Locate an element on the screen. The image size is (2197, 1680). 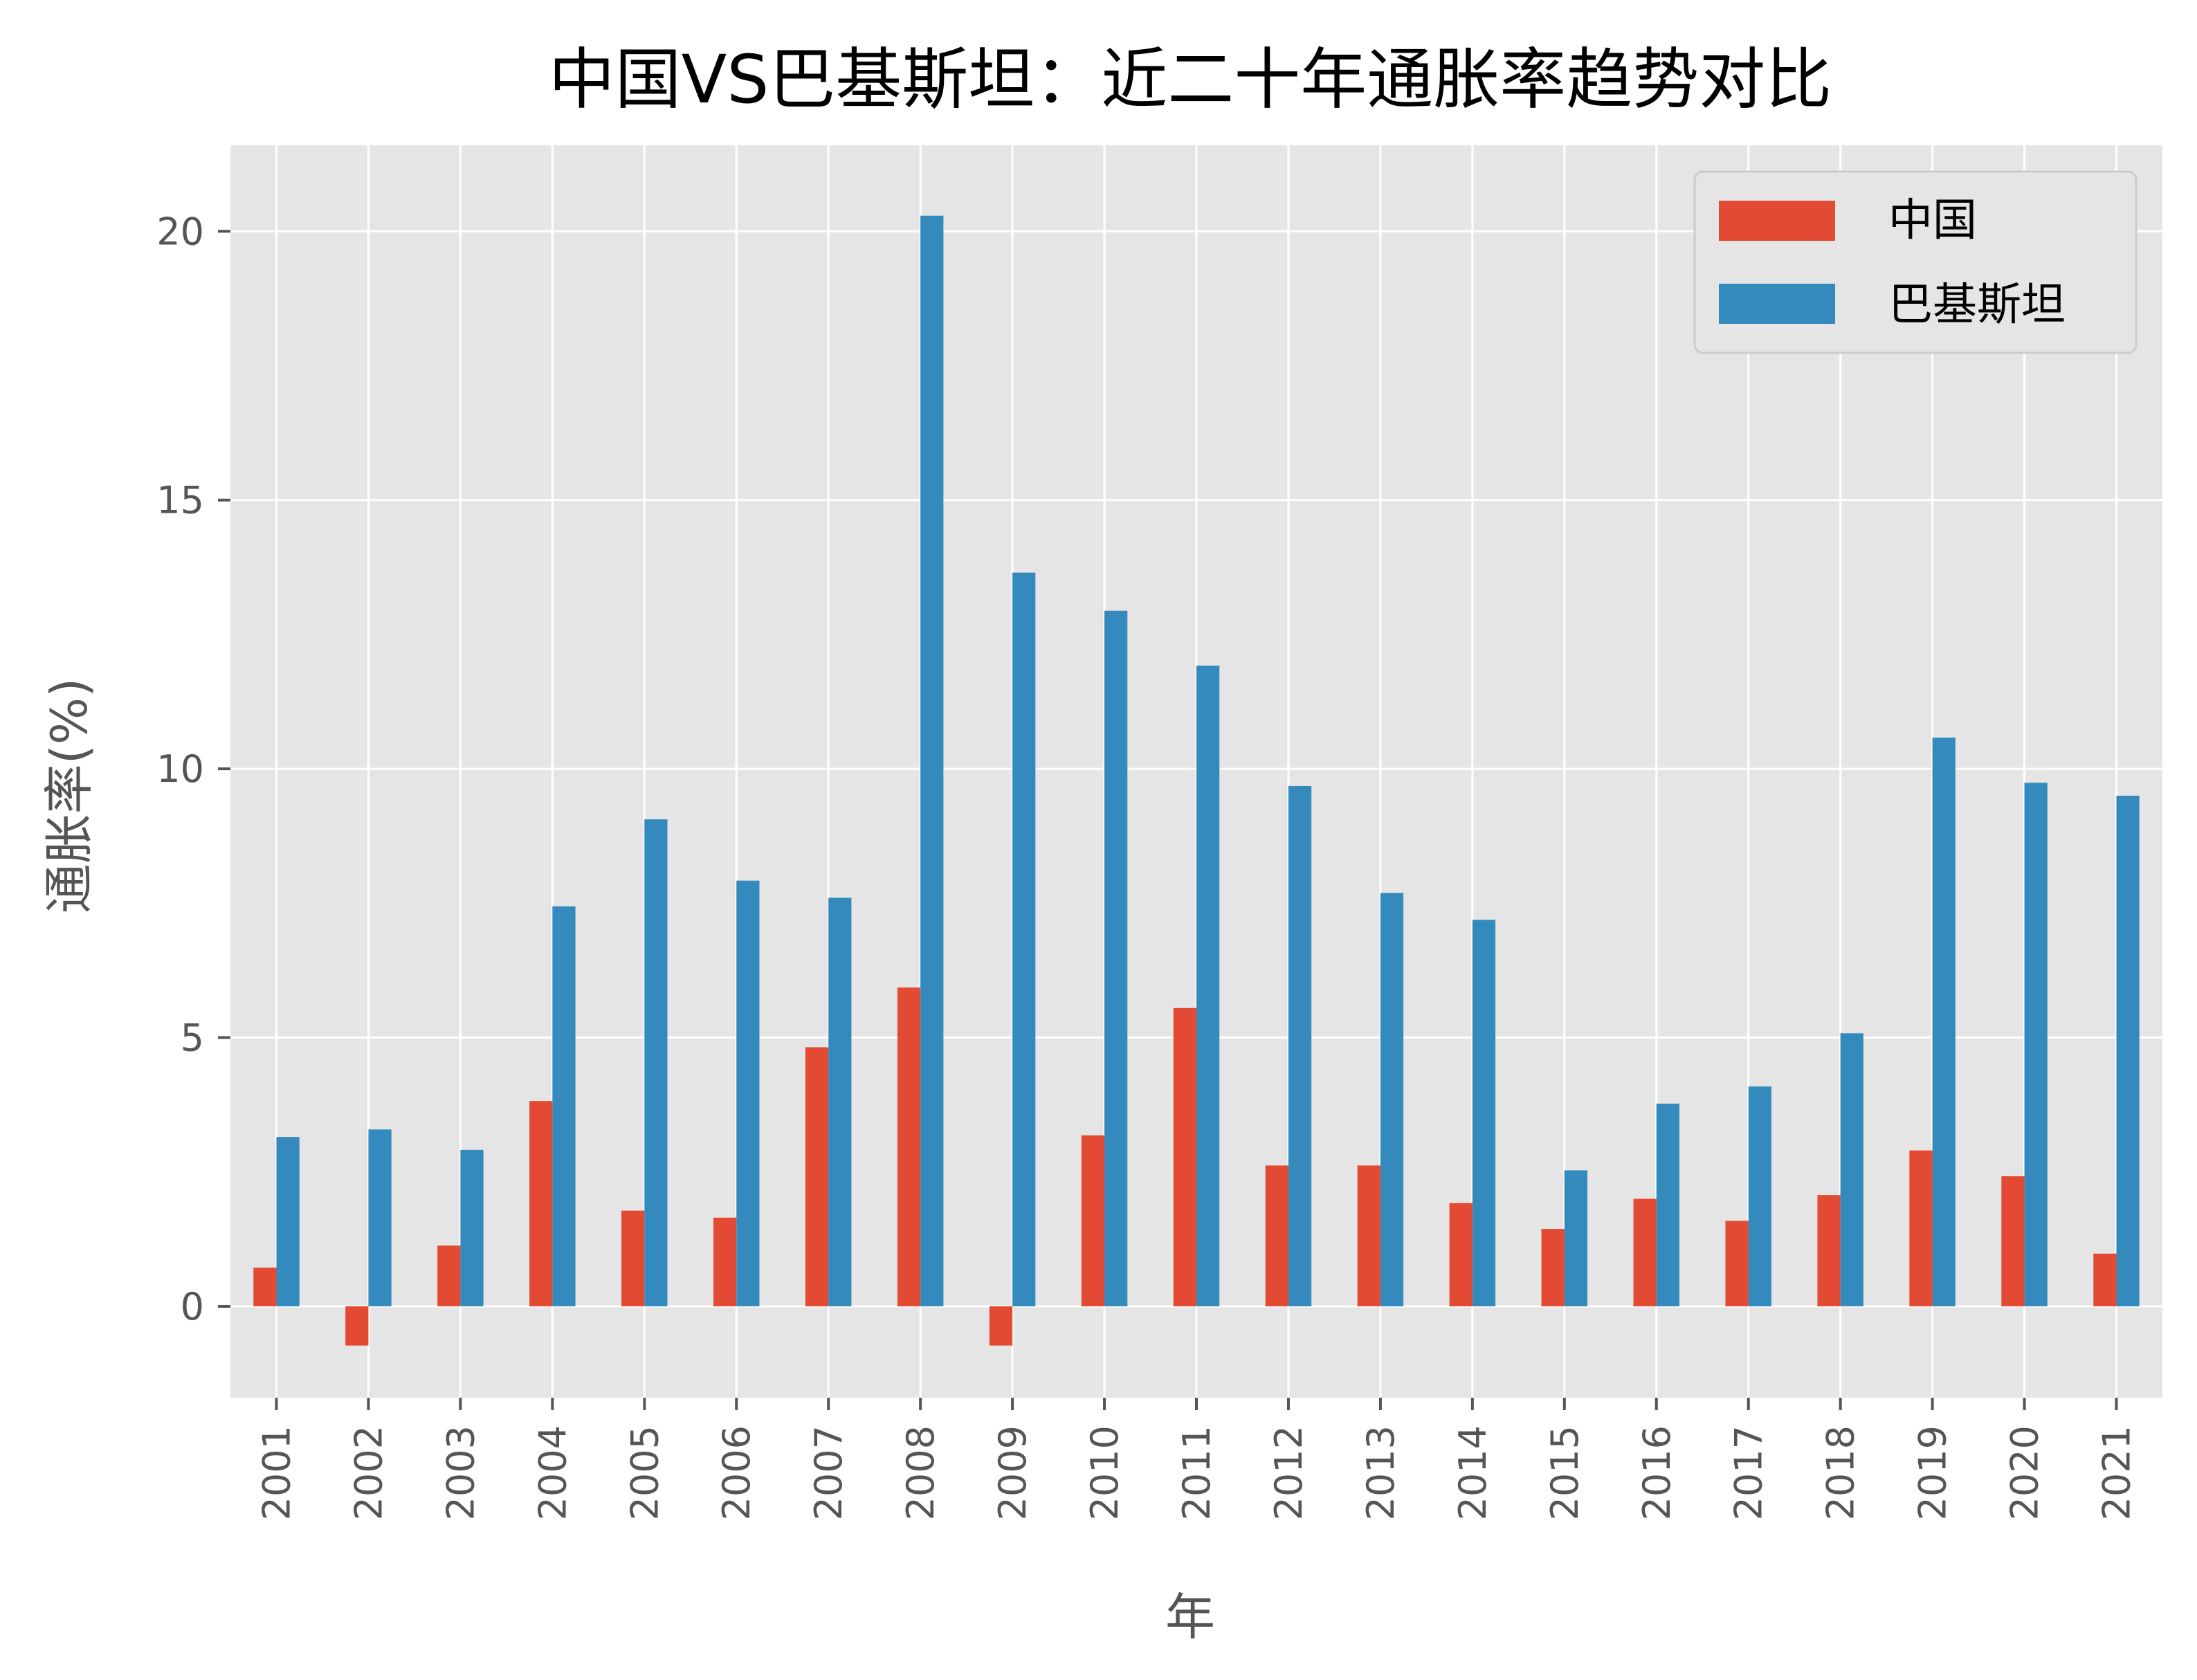
legend: 中国 巴基斯坦 is located at coordinates (1915, 262).